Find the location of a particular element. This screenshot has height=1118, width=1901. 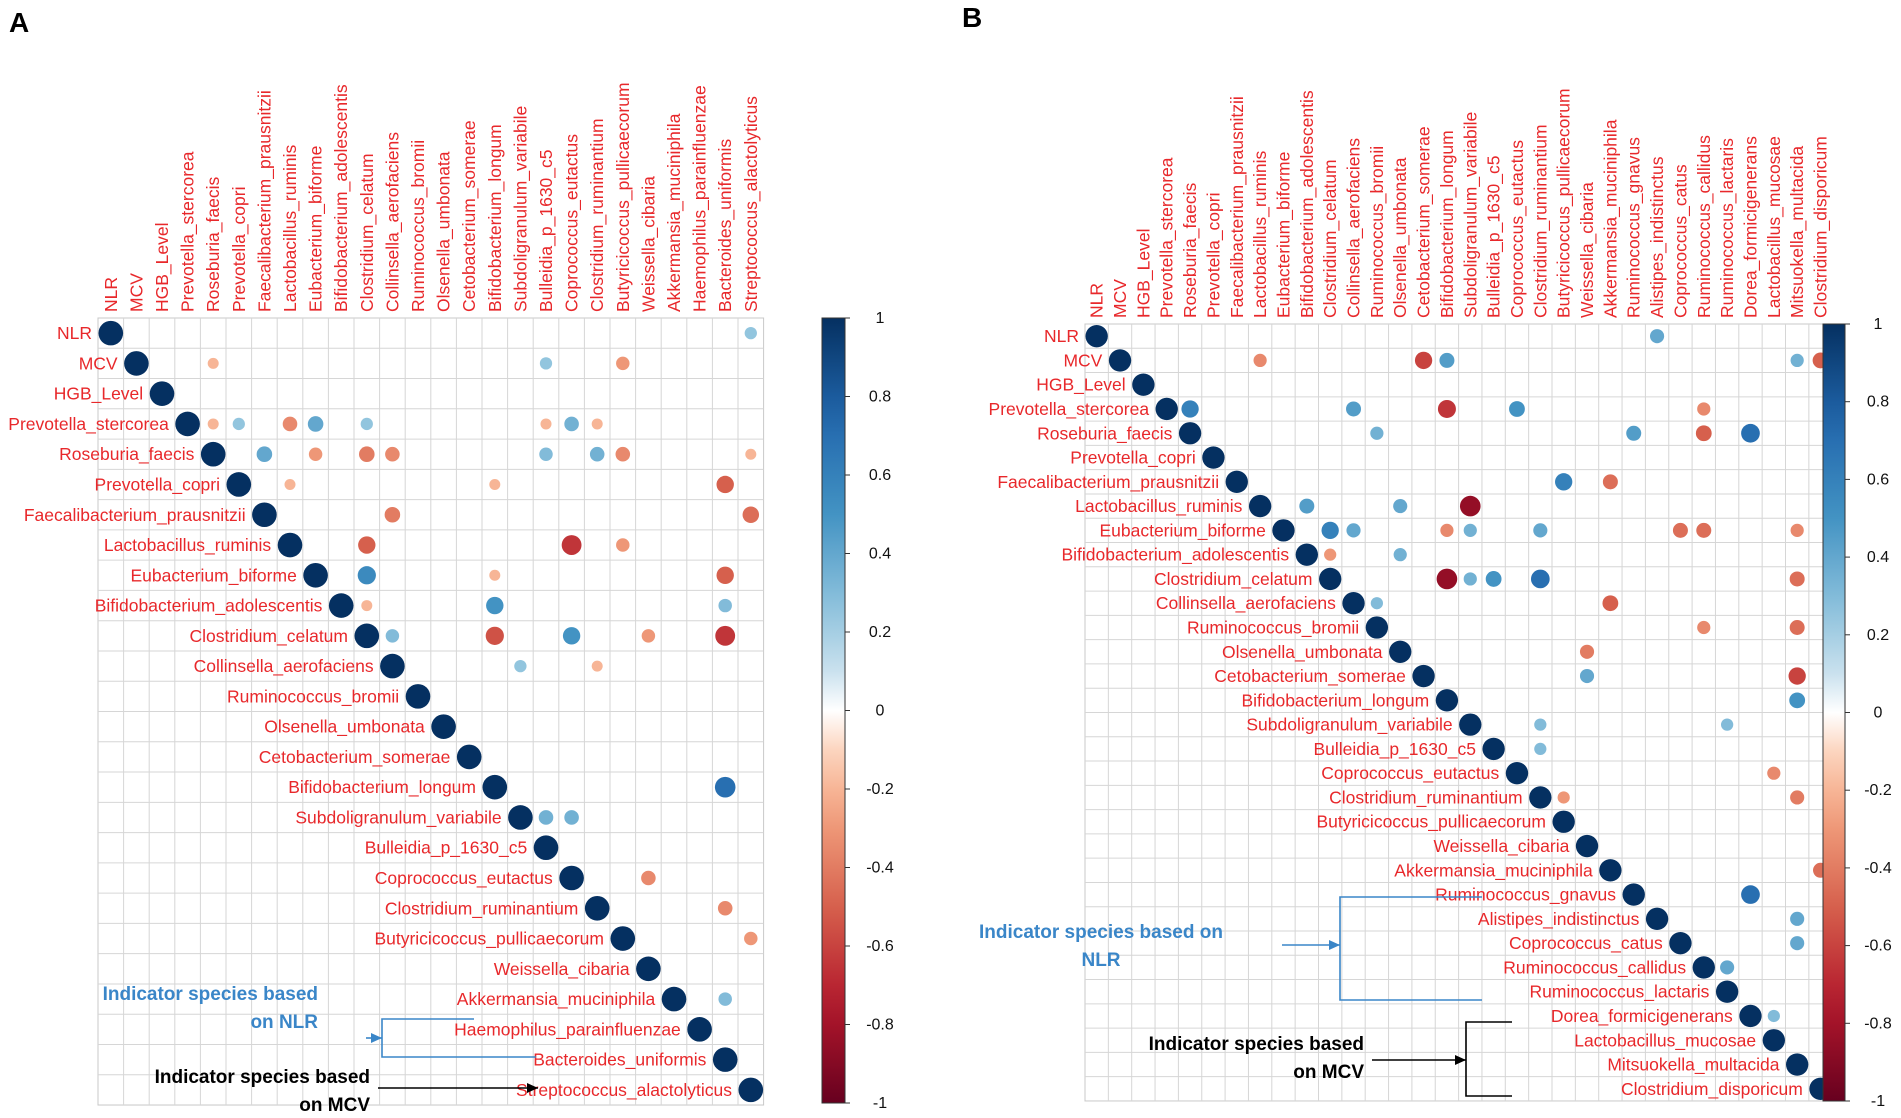

col-label-clostridium-ruminantium: Clostridium_ruminantium is located at coordinates (1540, 221).